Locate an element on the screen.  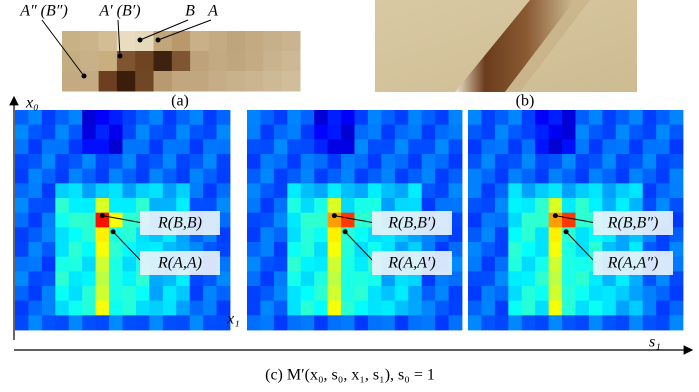
photo-b is located at coordinates (506, 46).